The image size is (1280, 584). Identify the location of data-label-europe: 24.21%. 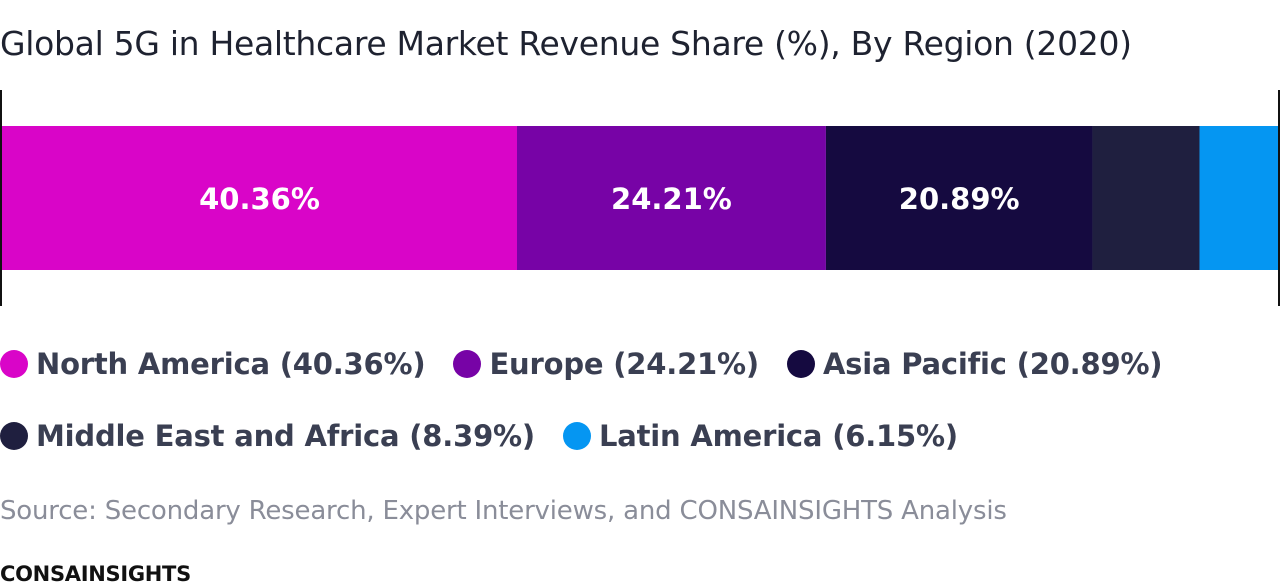
(671, 199).